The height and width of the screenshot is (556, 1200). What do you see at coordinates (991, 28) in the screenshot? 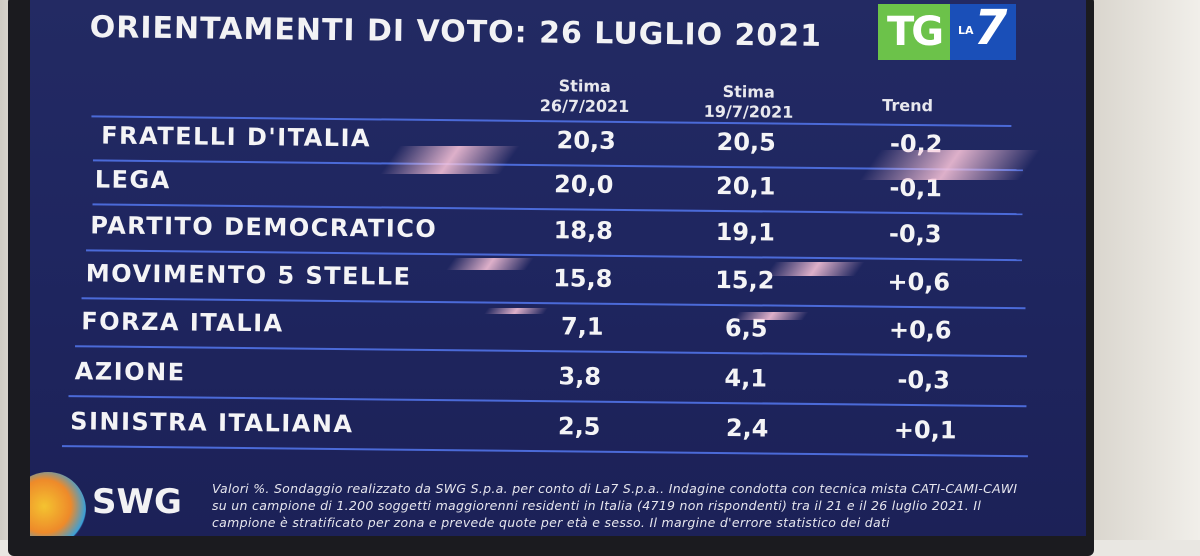
I see `logo-seven-text: 7` at bounding box center [991, 28].